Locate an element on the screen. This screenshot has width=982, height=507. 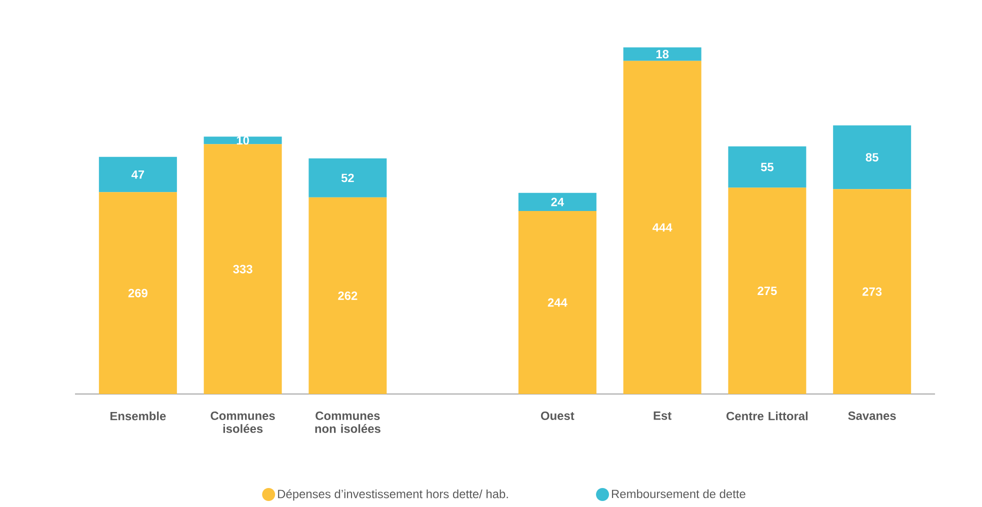
data-label: 444 is located at coordinates (662, 227).